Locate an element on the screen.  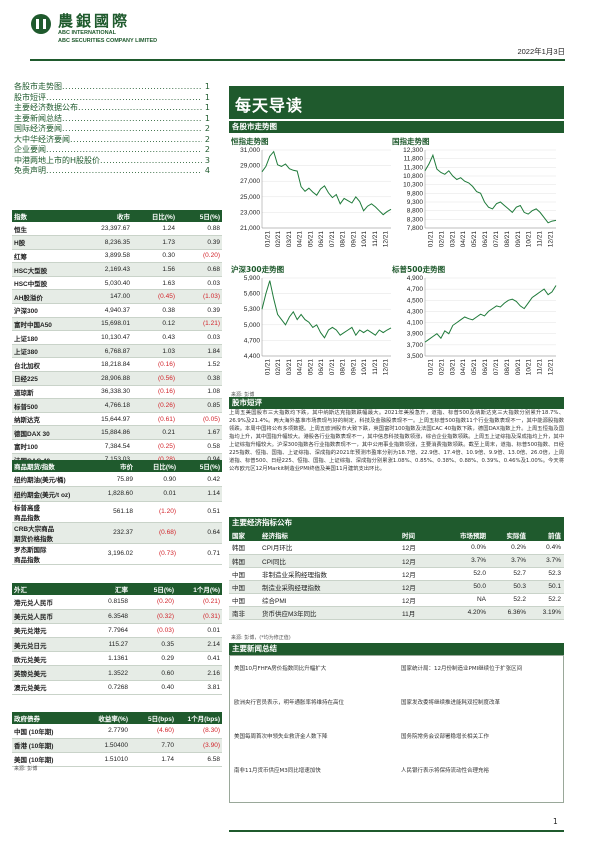
chart-title-sp500: 标普500走势图 is located at coordinates (419, 269).